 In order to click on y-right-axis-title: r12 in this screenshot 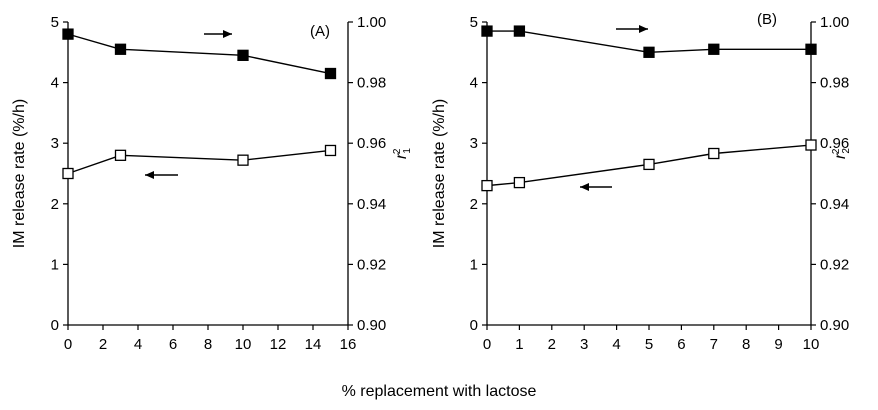, I will do `click(402, 153)`.